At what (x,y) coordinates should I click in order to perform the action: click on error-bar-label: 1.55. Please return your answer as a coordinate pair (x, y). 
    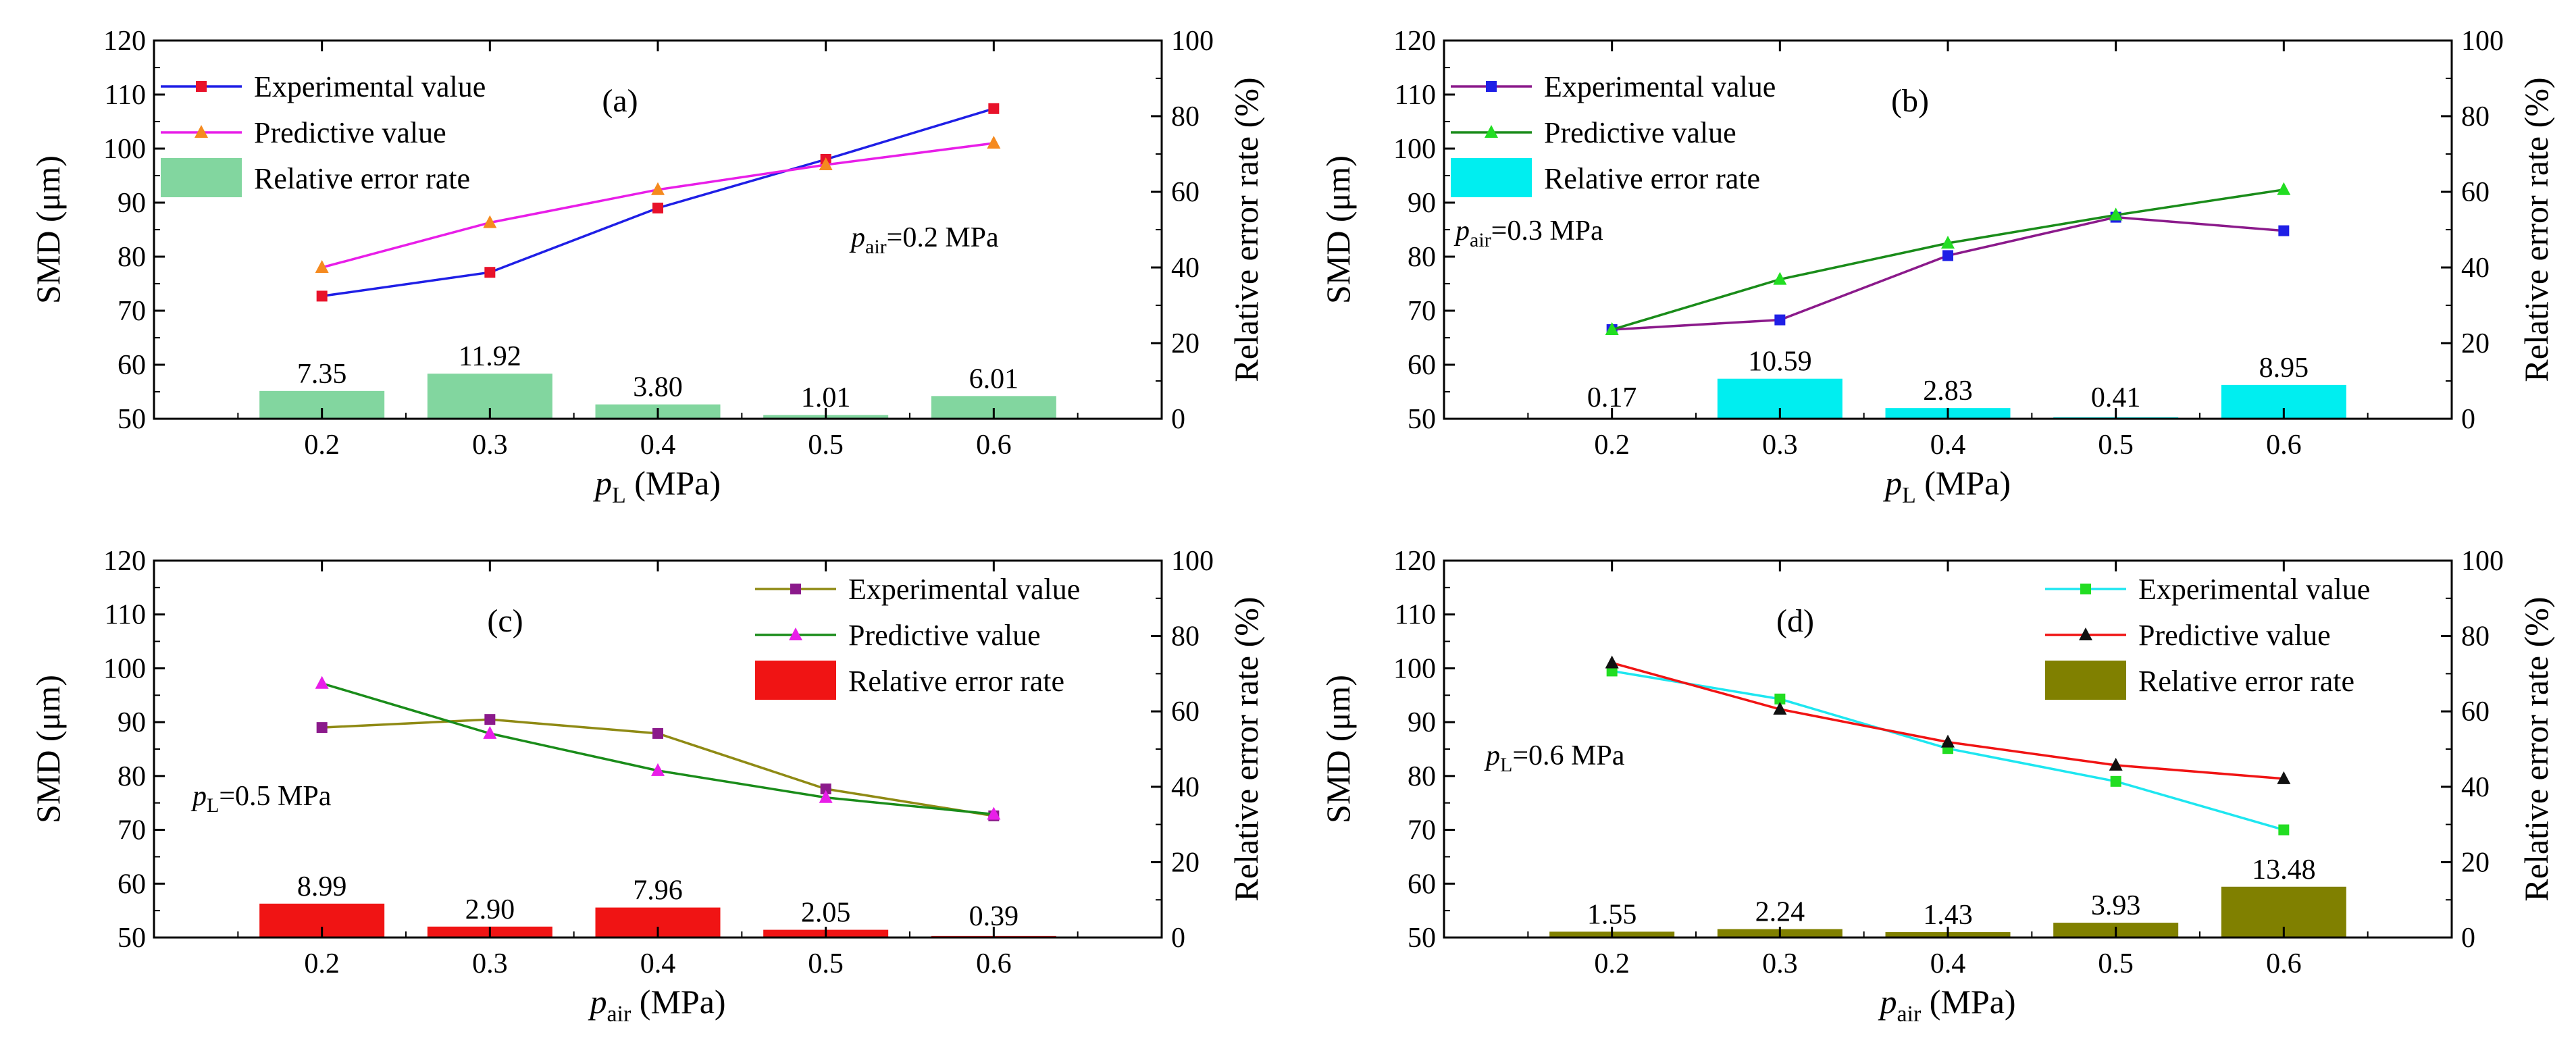
    Looking at the image, I should click on (1612, 915).